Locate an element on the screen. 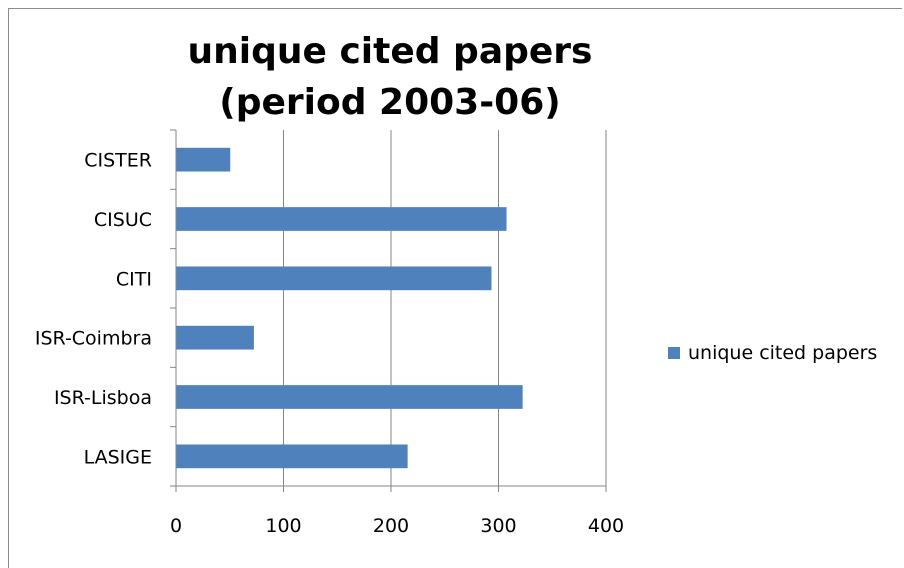 The width and height of the screenshot is (904, 568). x-tick-labels: 0 100 200 300 400 is located at coordinates (397, 526).